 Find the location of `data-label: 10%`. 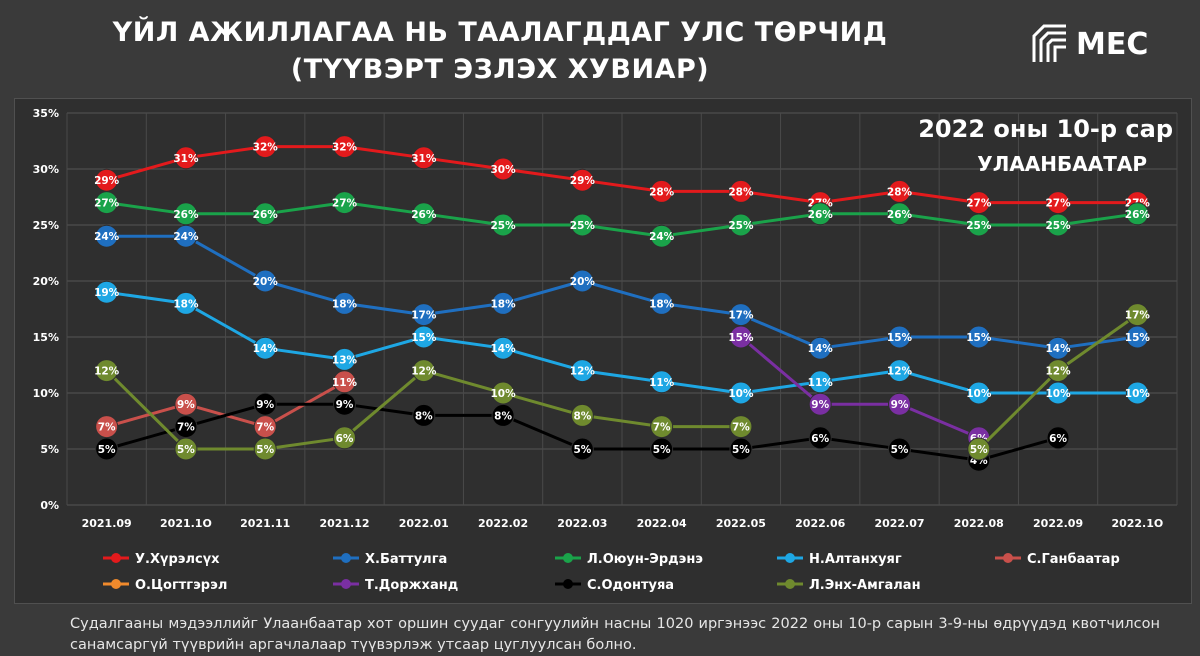

data-label: 10% is located at coordinates (1138, 394).